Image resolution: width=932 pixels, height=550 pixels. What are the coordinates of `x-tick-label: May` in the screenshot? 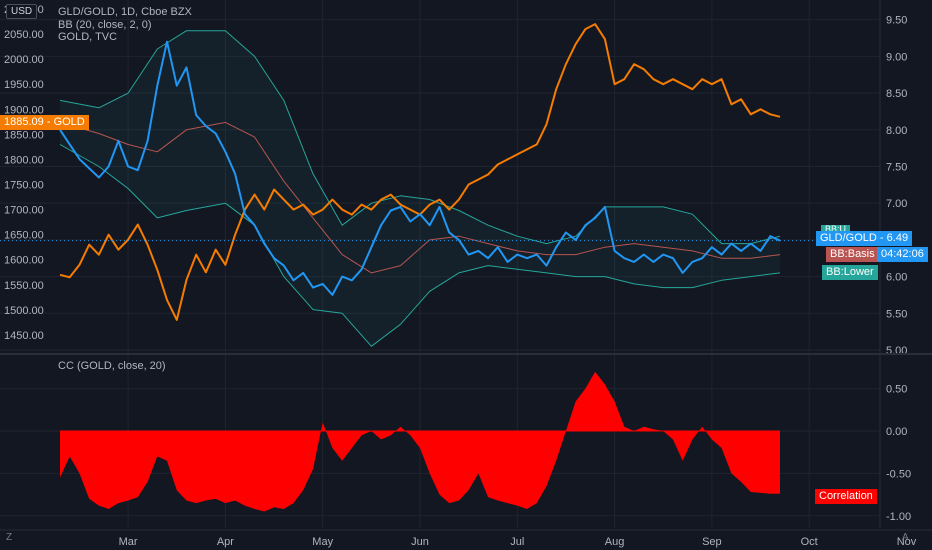 It's located at (322, 542).